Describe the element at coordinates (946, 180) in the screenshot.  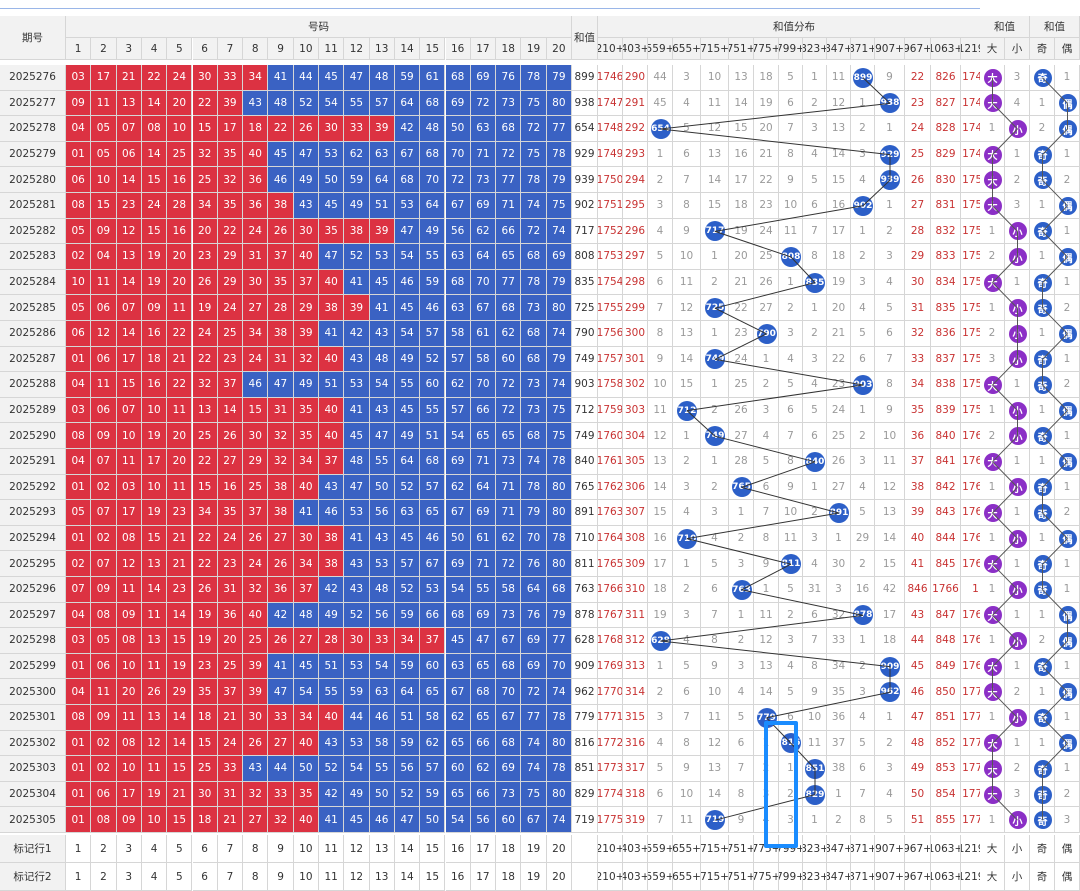
I see `dist-cell: 830` at that location.